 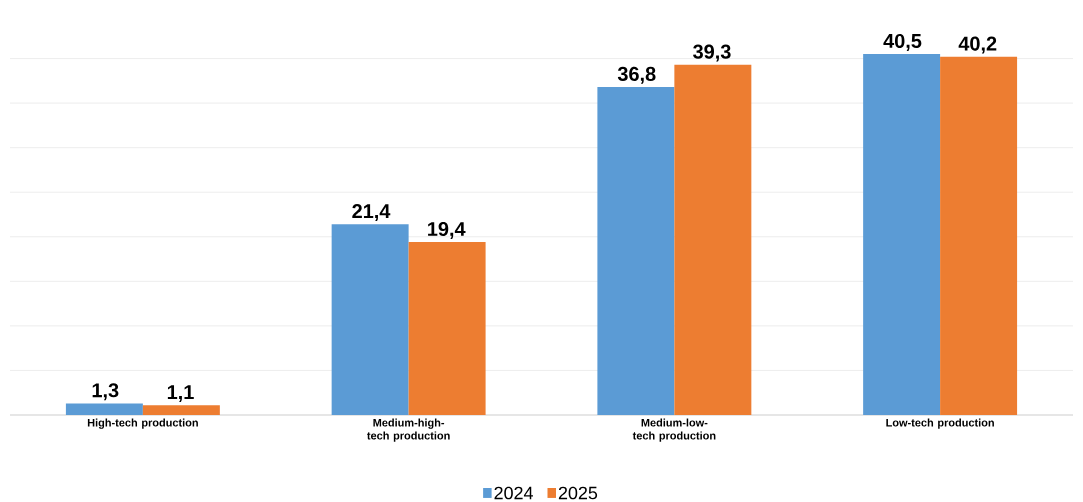 What do you see at coordinates (447, 230) in the screenshot?
I see `data-label: 19,4` at bounding box center [447, 230].